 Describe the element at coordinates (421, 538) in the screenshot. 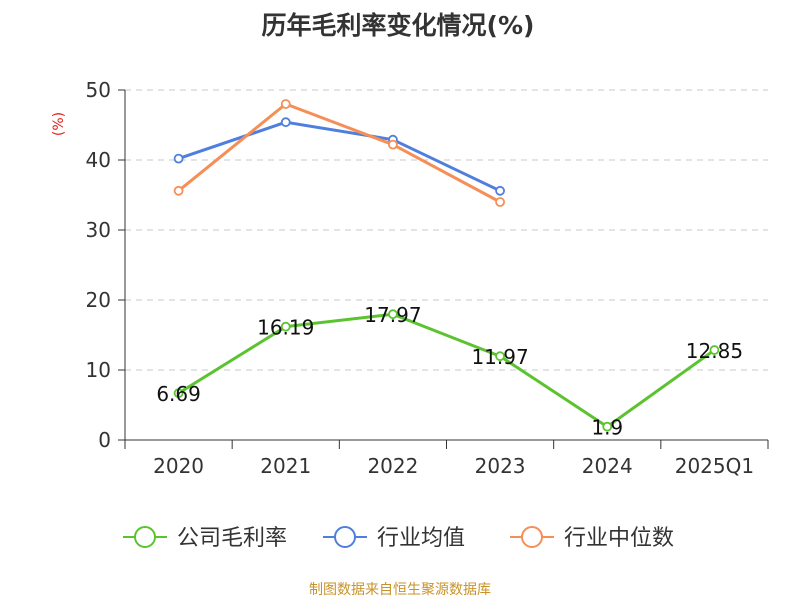

I see `legend-label: 行业均值` at that location.